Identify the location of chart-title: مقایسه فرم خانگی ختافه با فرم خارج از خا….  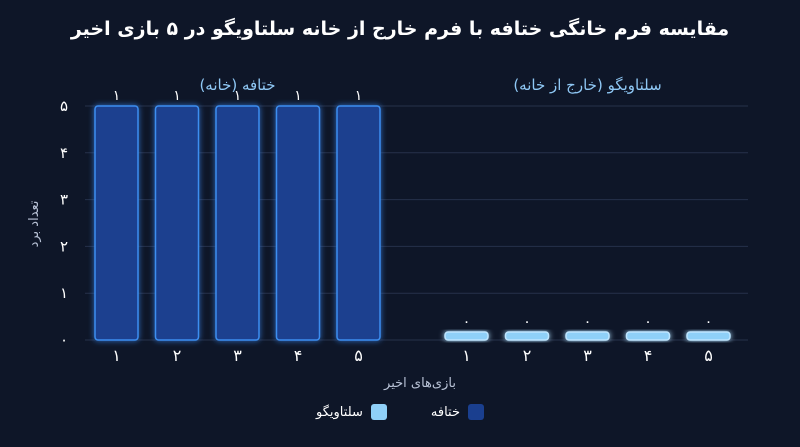
(400, 29).